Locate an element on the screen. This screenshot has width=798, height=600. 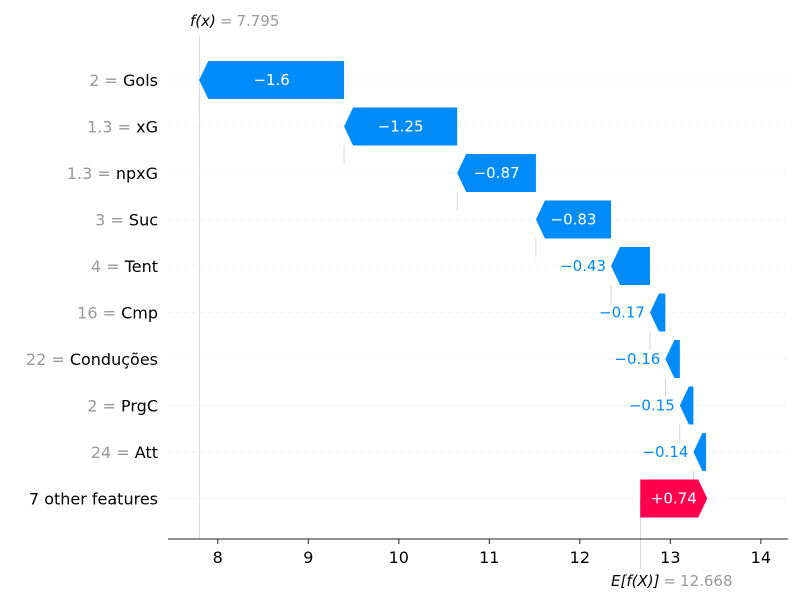
contribution-label: −0.83 is located at coordinates (574, 220).